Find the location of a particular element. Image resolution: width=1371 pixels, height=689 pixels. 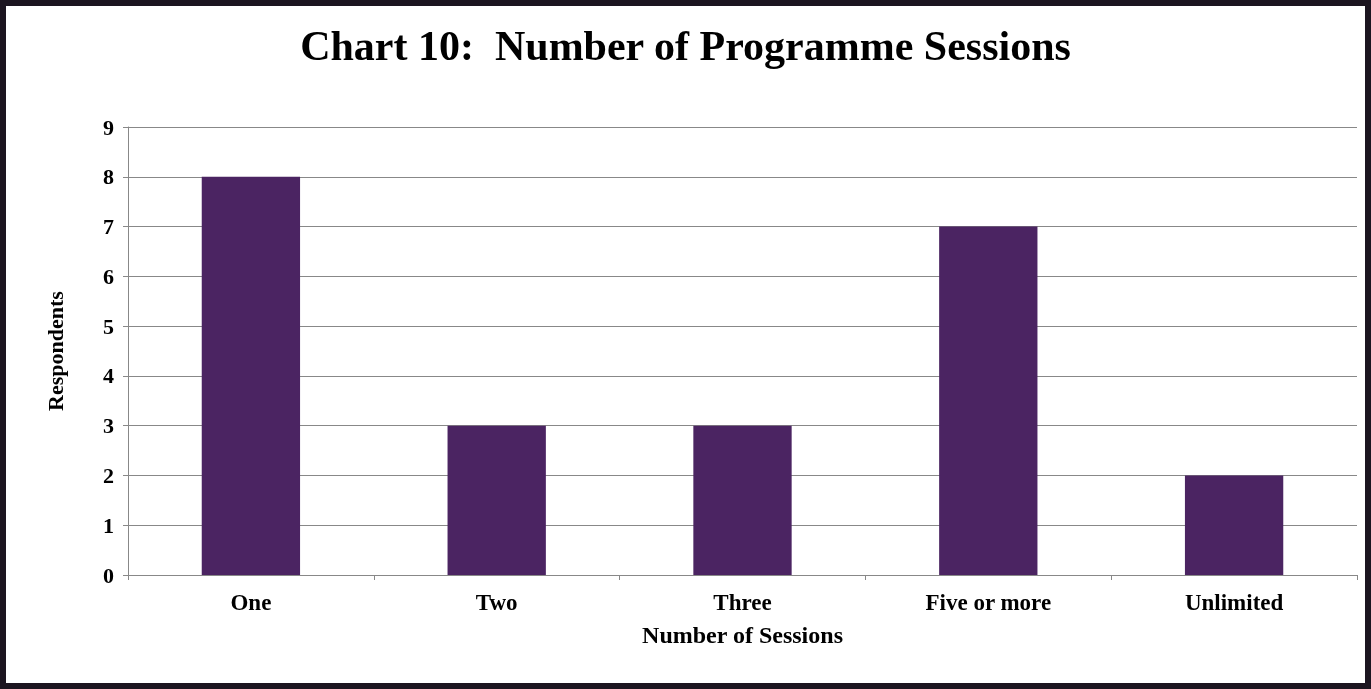

x-axis-title: Number of Sessions is located at coordinates (742, 635).